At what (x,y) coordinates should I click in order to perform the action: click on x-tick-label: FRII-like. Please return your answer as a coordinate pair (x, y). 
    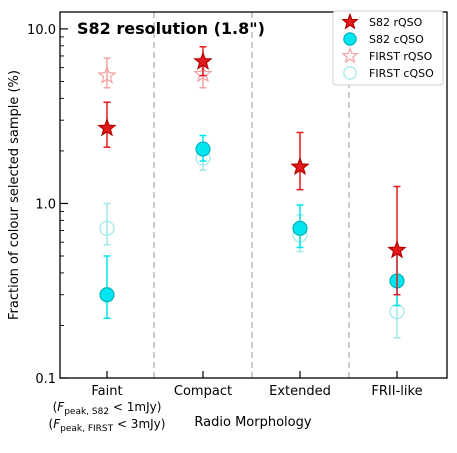
    Looking at the image, I should click on (396, 391).